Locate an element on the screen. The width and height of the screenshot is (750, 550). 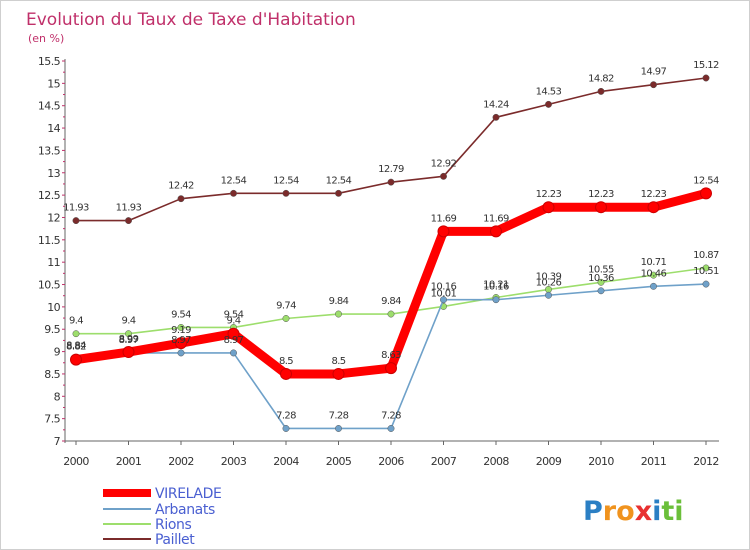
y-tick-label: 14 is located at coordinates (53, 128).